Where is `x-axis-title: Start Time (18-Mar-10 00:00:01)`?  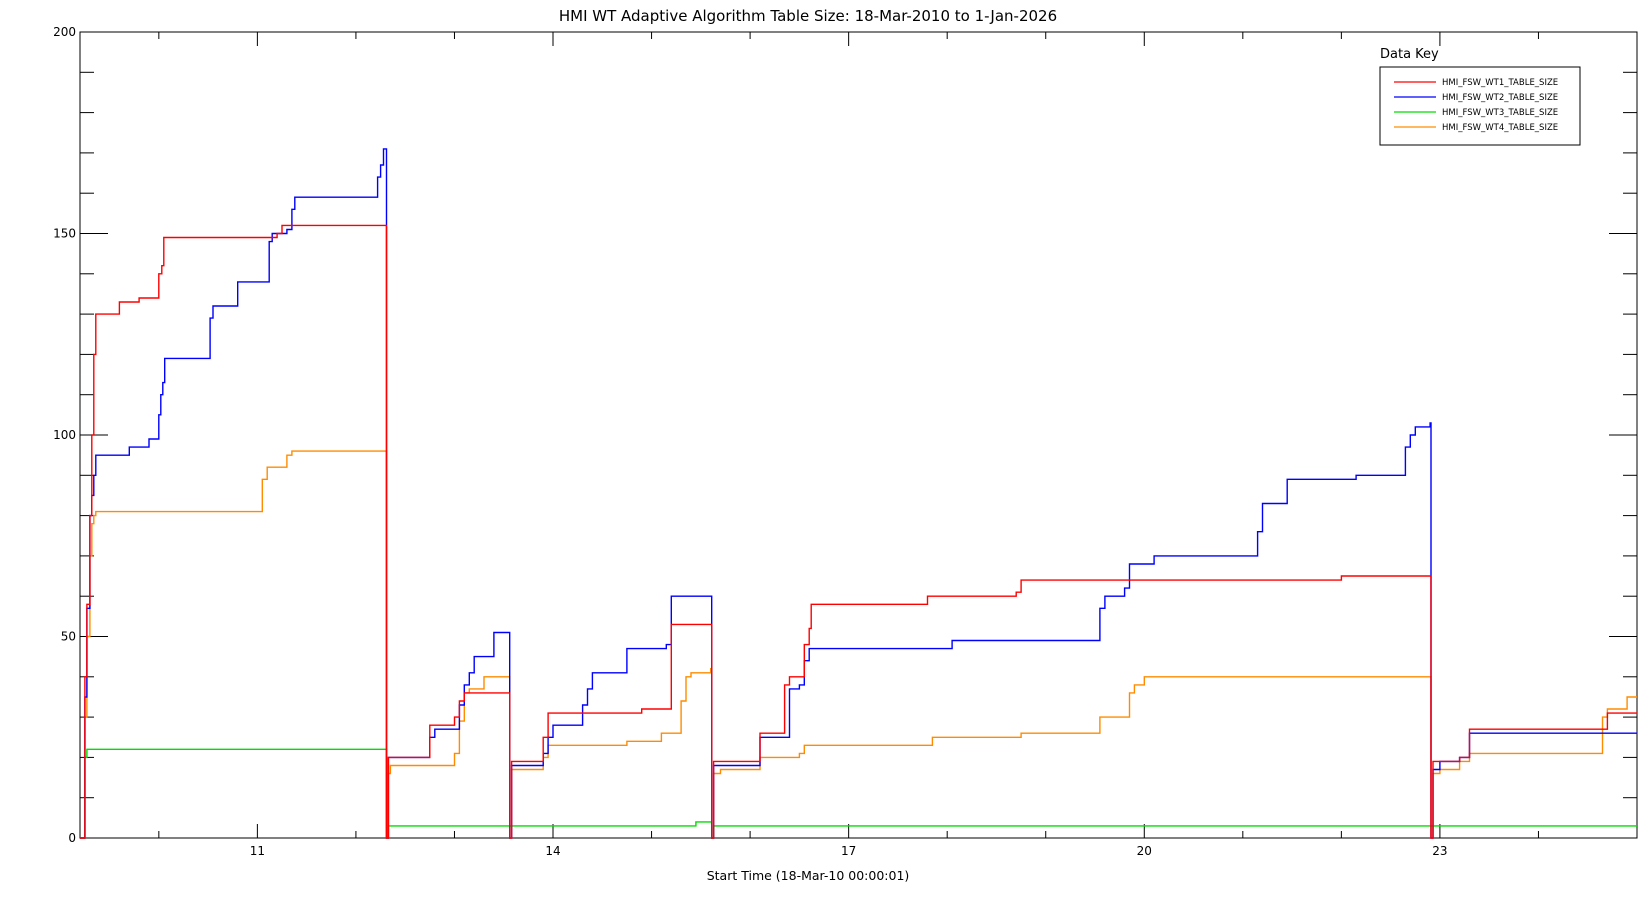
x-axis-title: Start Time (18-Mar-10 00:00:01) is located at coordinates (808, 875).